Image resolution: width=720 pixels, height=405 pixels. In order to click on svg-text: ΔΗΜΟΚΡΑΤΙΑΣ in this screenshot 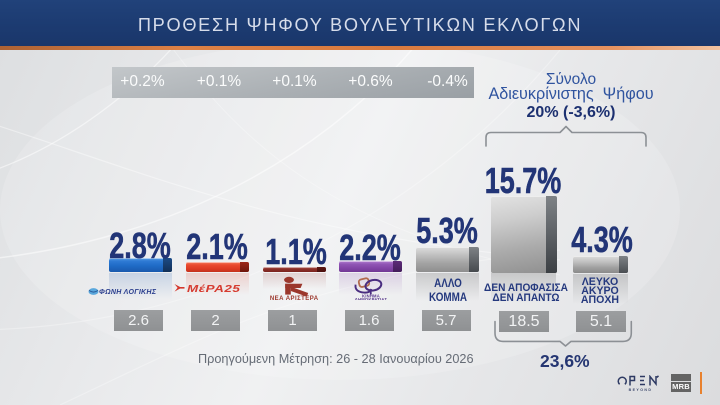, I will do `click(371, 298)`.